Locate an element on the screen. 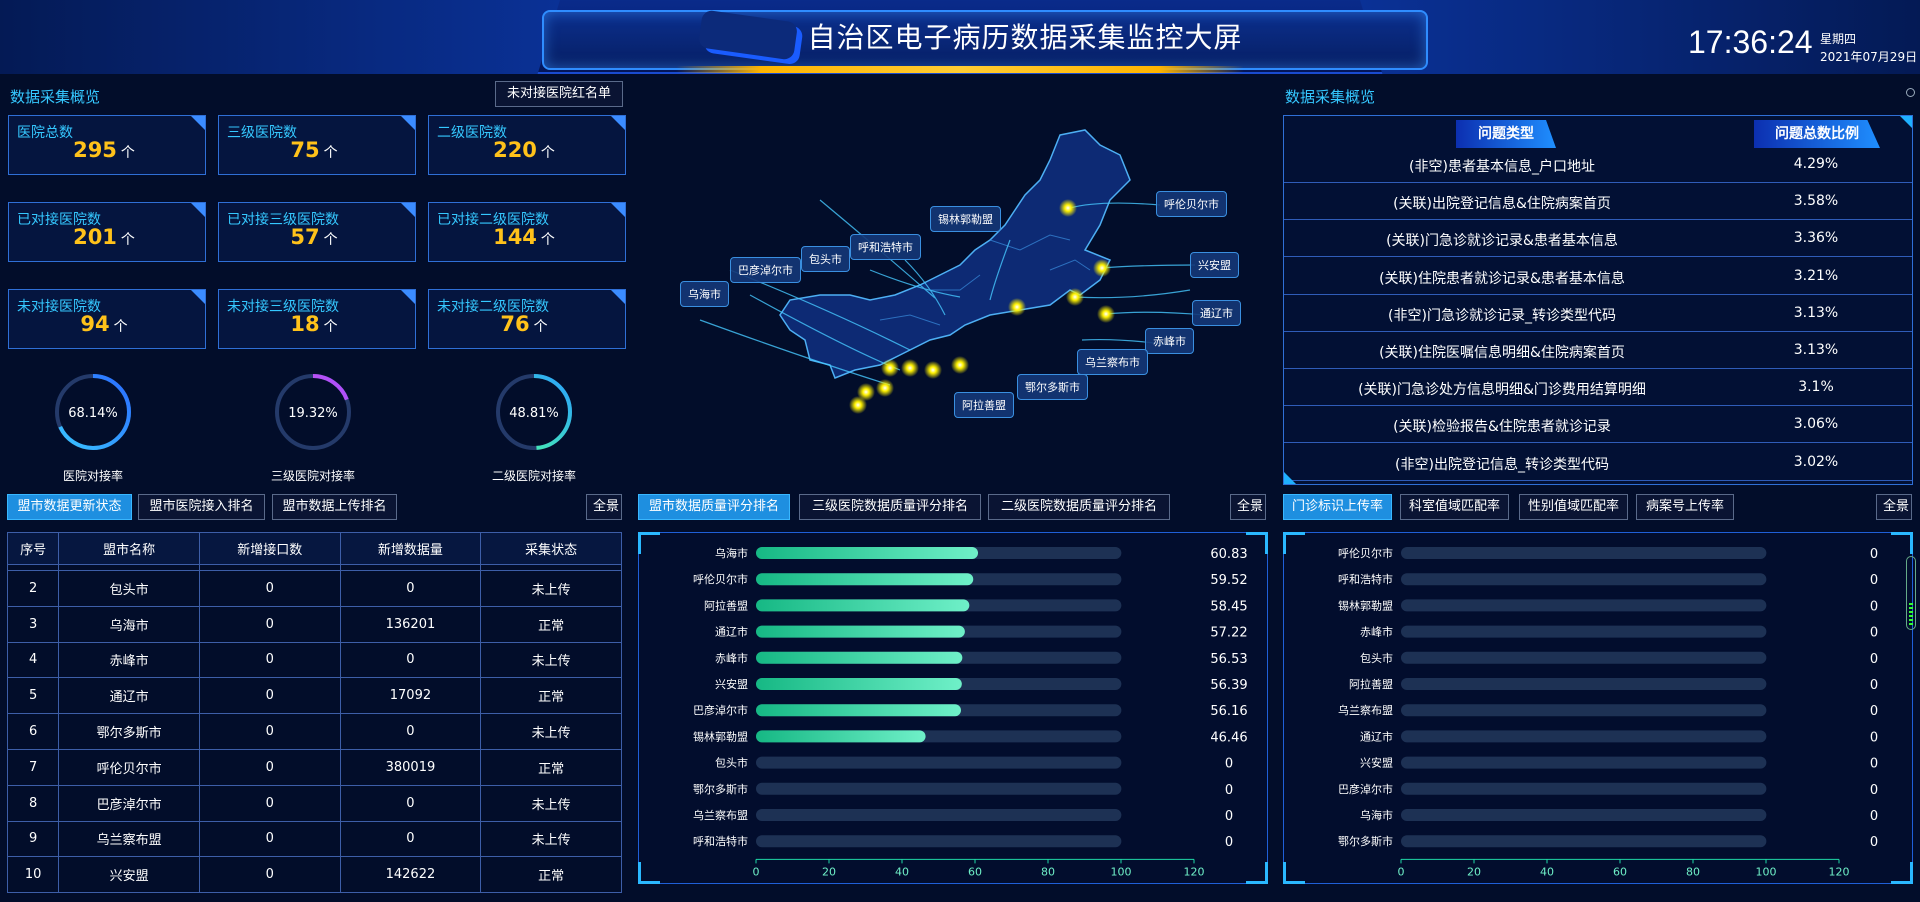 Image resolution: width=1920 pixels, height=902 pixels. map-label-alxa: 阿拉善盟 is located at coordinates (984, 405).